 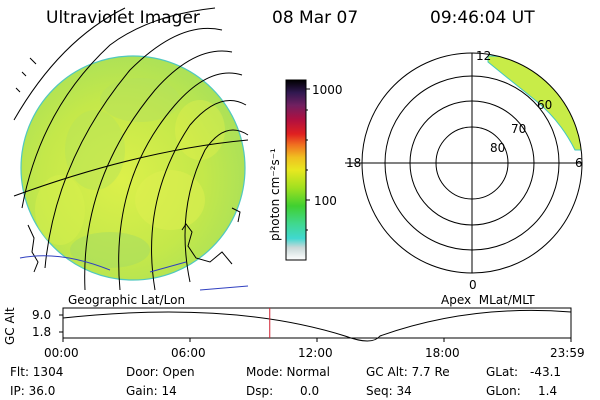 What do you see at coordinates (546, 372) in the screenshot?
I see `glat-value: -43.1` at bounding box center [546, 372].